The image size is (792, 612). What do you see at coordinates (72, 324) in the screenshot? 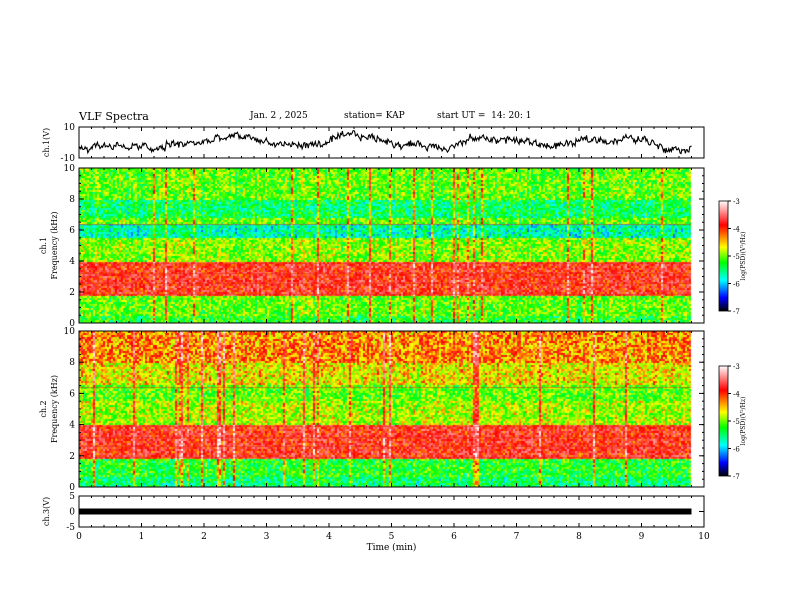
I see `ch1-spectrogram-ytick: 0` at bounding box center [72, 324].